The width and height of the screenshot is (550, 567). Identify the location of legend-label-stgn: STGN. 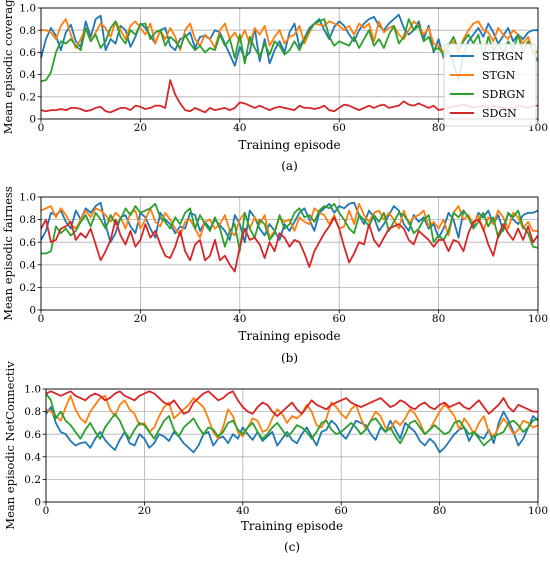
(499, 75).